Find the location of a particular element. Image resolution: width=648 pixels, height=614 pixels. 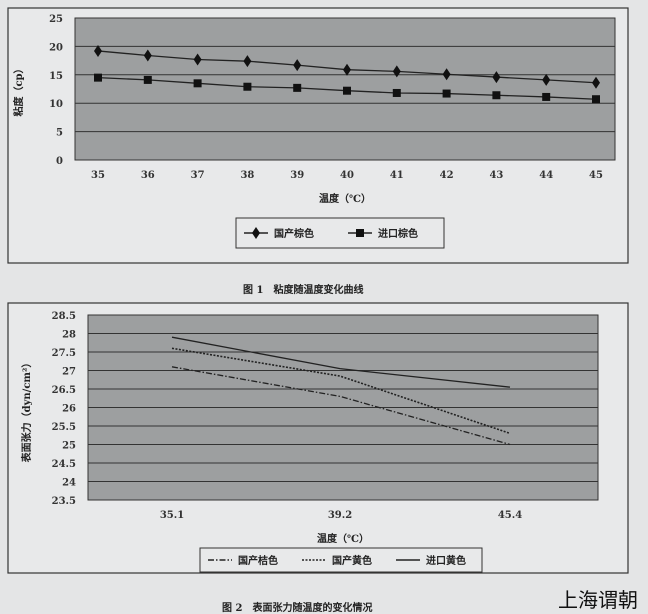

legend-label: 进口黄色 is located at coordinates (446, 560).